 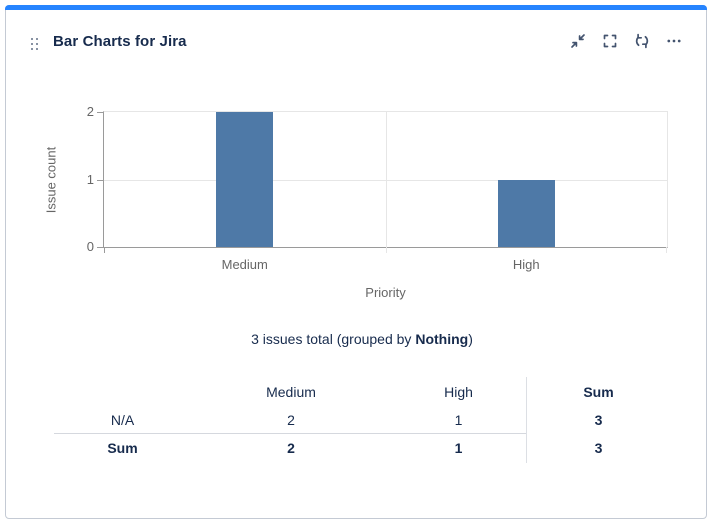 What do you see at coordinates (442, 339) in the screenshot?
I see `summary-groupby: Nothing` at bounding box center [442, 339].